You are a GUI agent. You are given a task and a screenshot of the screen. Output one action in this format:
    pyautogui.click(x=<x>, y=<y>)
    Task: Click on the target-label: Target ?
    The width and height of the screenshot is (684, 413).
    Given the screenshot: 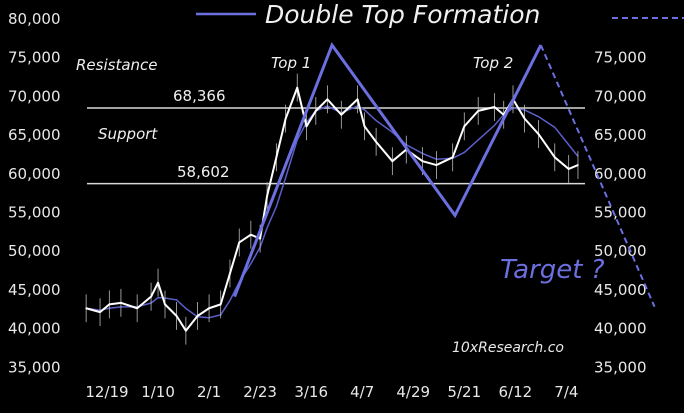 What is the action you would take?
    pyautogui.click(x=552, y=270)
    